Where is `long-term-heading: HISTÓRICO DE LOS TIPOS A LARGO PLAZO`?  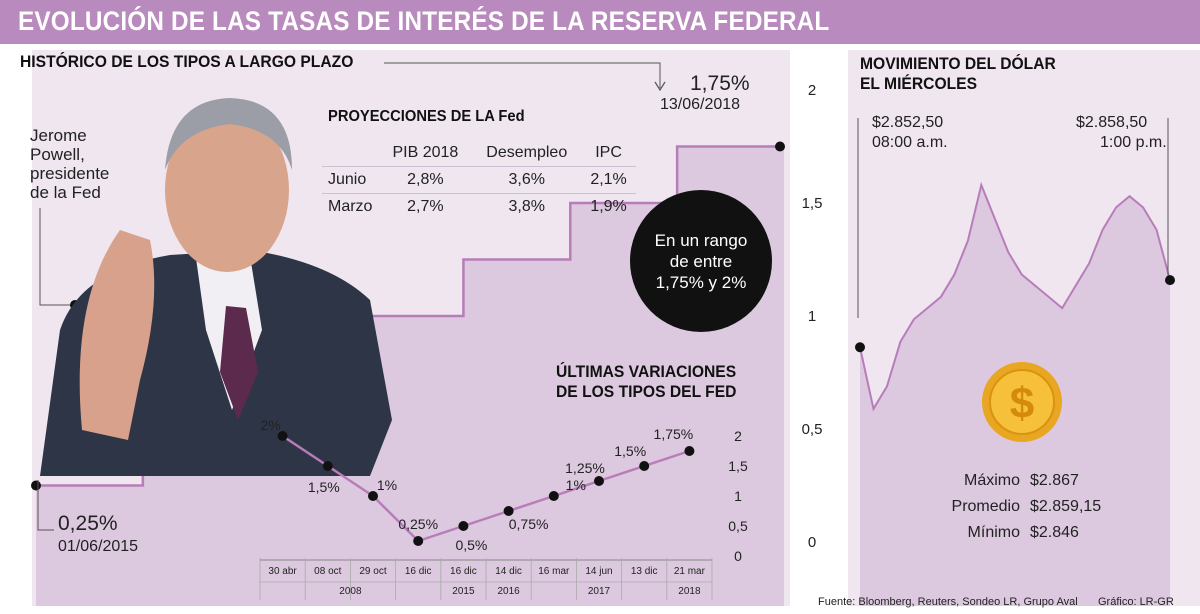 long-term-heading: HISTÓRICO DE LOS TIPOS A LARGO PLAZO is located at coordinates (187, 61).